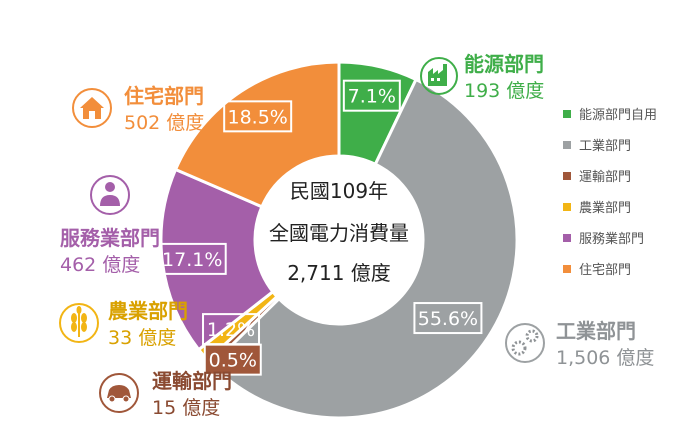 Image resolution: width=695 pixels, height=432 pixels. I want to click on percent-label-energy: 7.1%, so click(371, 95).